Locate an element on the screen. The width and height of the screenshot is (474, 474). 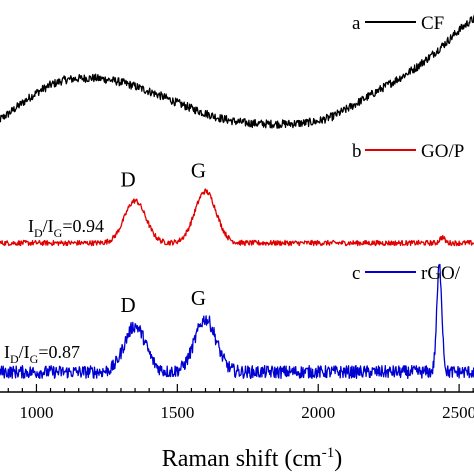
ratio-label-c: ID/IG=0.87 is located at coordinates (42, 354).